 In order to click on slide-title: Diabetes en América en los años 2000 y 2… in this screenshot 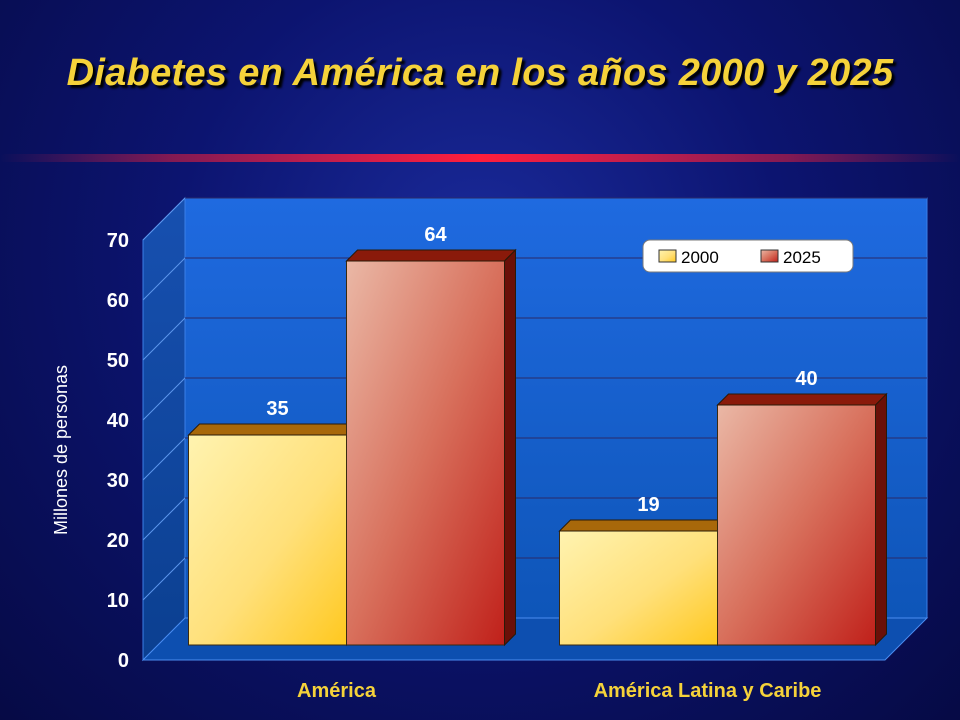, I will do `click(480, 73)`.